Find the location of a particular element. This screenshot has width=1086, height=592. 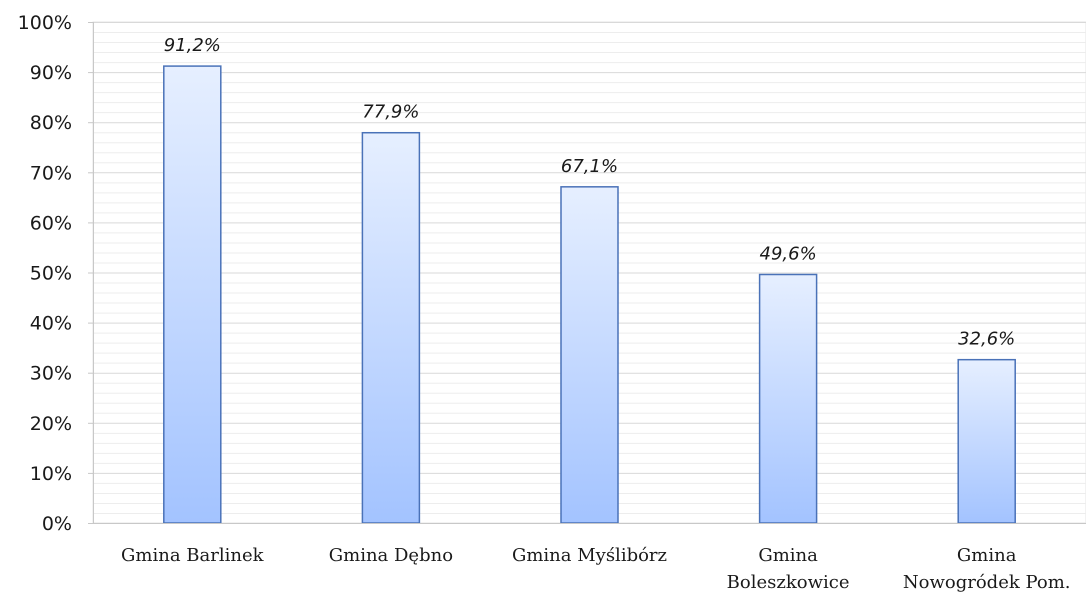

y-tick-label: 30% is located at coordinates (51, 374).